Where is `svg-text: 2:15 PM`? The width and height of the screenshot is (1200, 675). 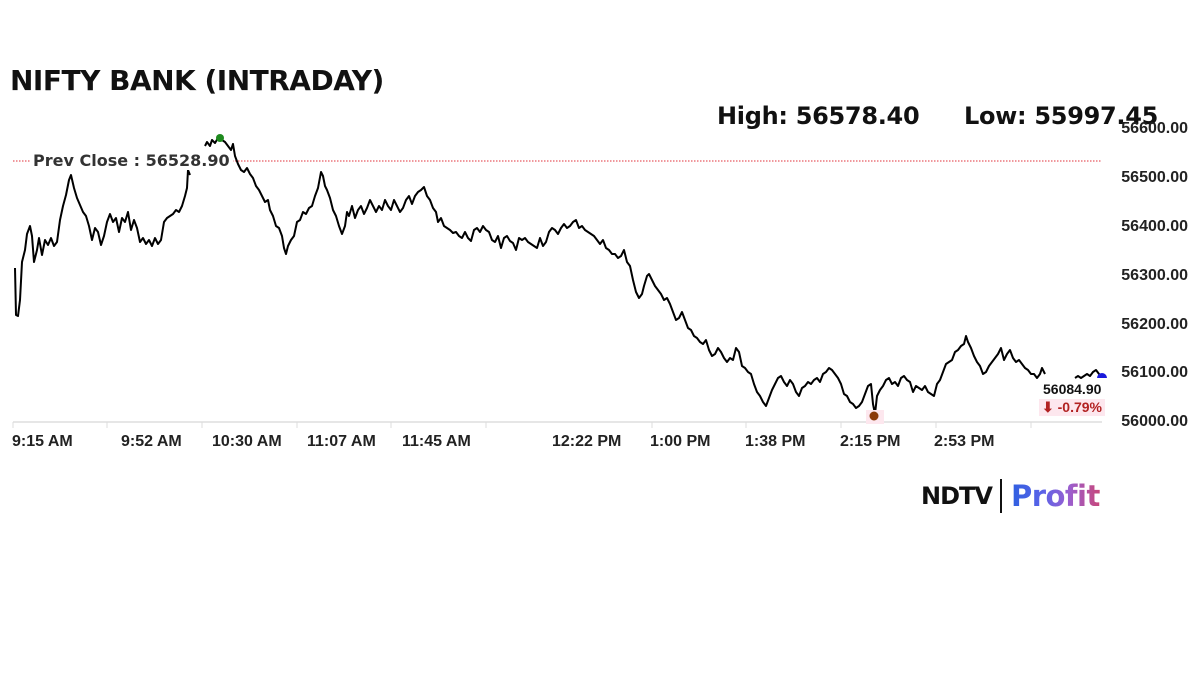
svg-text: 2:15 PM is located at coordinates (870, 441).